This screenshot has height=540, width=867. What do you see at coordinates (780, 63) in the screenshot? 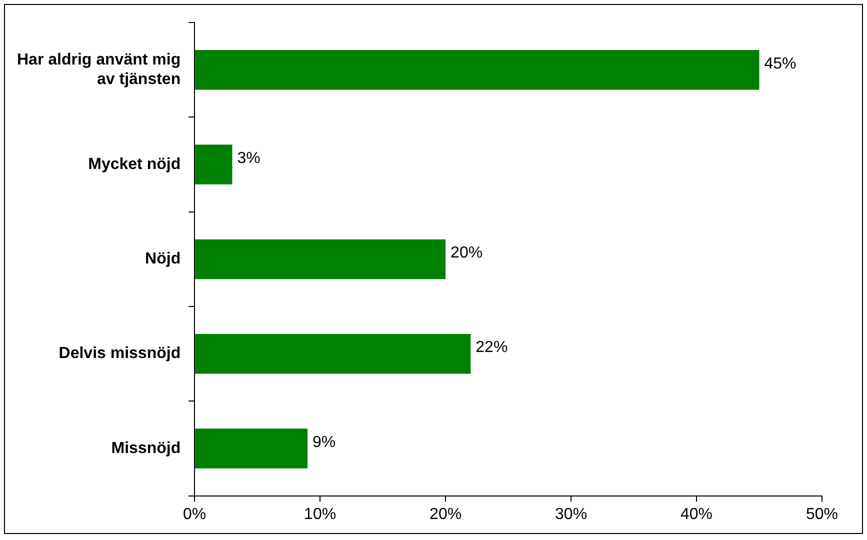
I see `data-label: 45%` at bounding box center [780, 63].